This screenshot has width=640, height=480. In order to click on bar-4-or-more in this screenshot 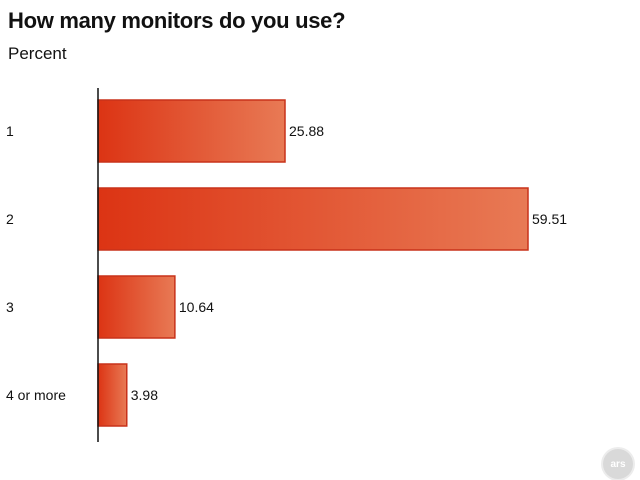, I will do `click(112, 395)`.